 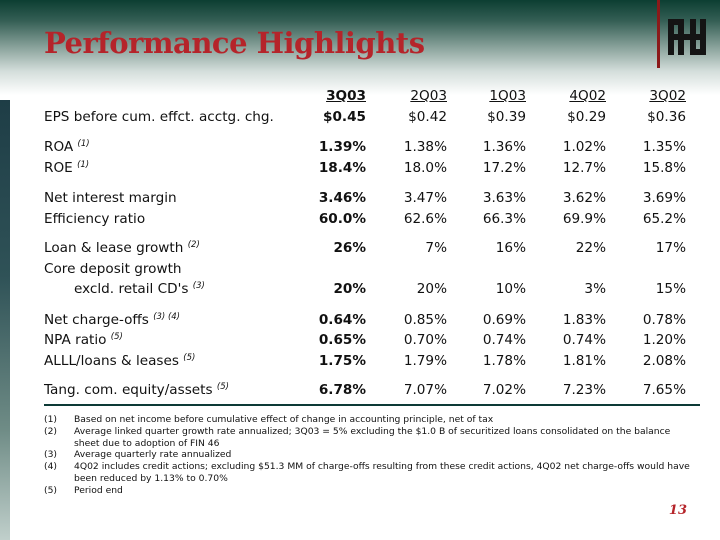 What do you see at coordinates (346, 96) in the screenshot?
I see `column-header: 3Q03` at bounding box center [346, 96].